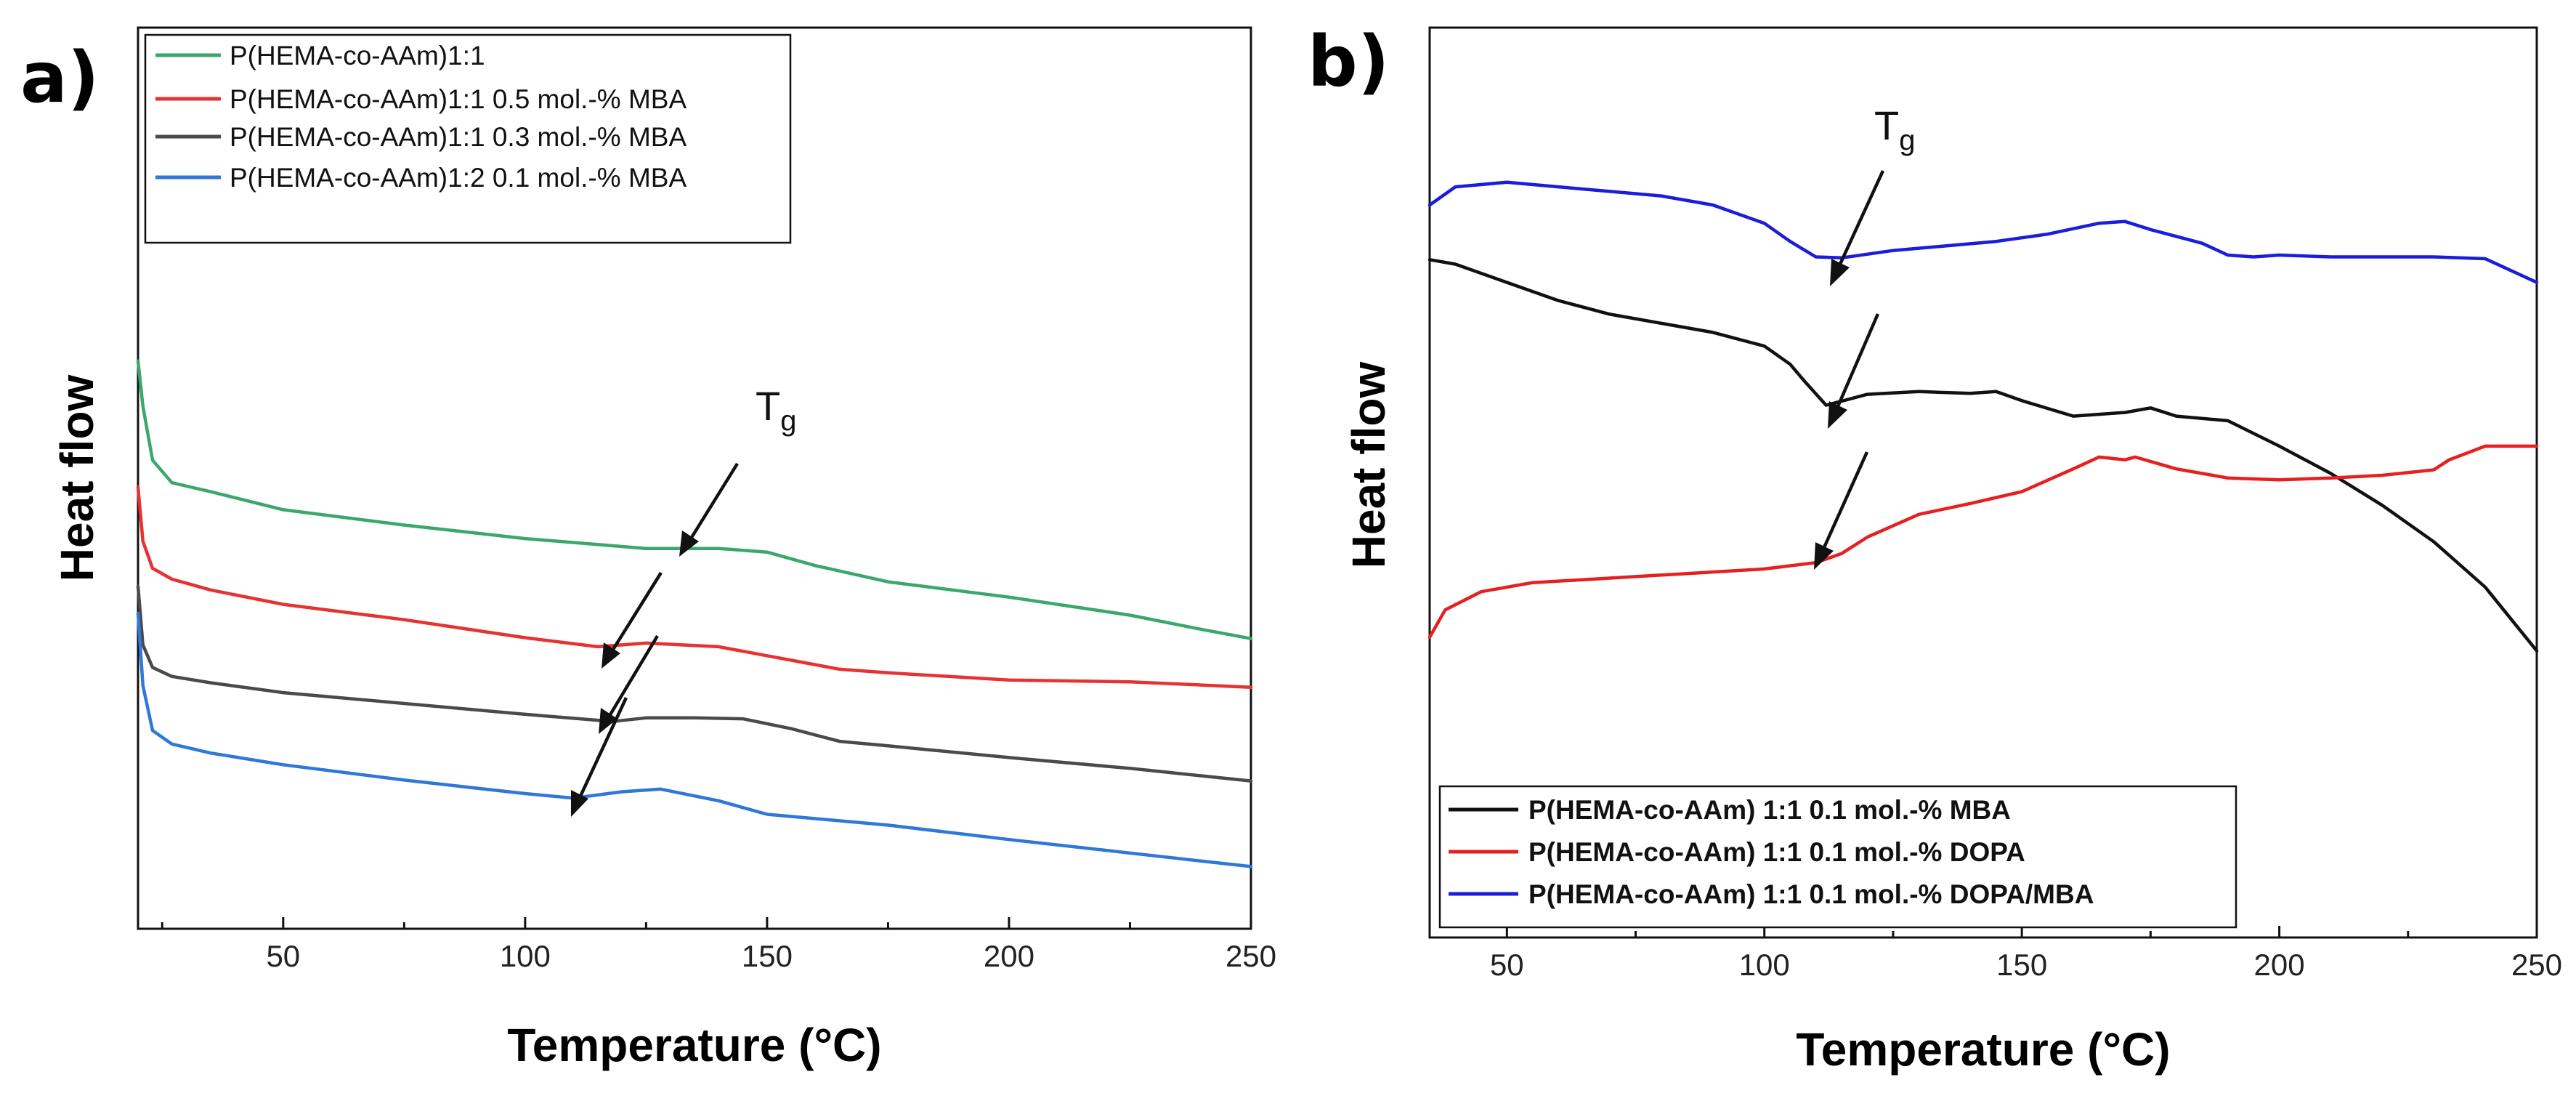 The width and height of the screenshot is (2576, 1101). What do you see at coordinates (1251, 956) in the screenshot?
I see `x-tick-label-a-250: 250` at bounding box center [1251, 956].